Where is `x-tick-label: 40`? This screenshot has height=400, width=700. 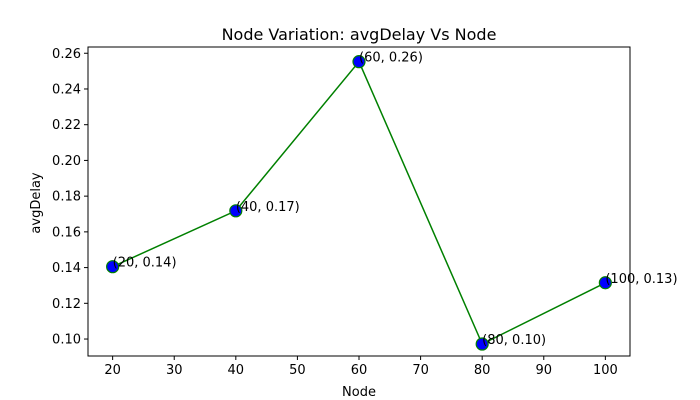 x-tick-label: 40 is located at coordinates (236, 370).